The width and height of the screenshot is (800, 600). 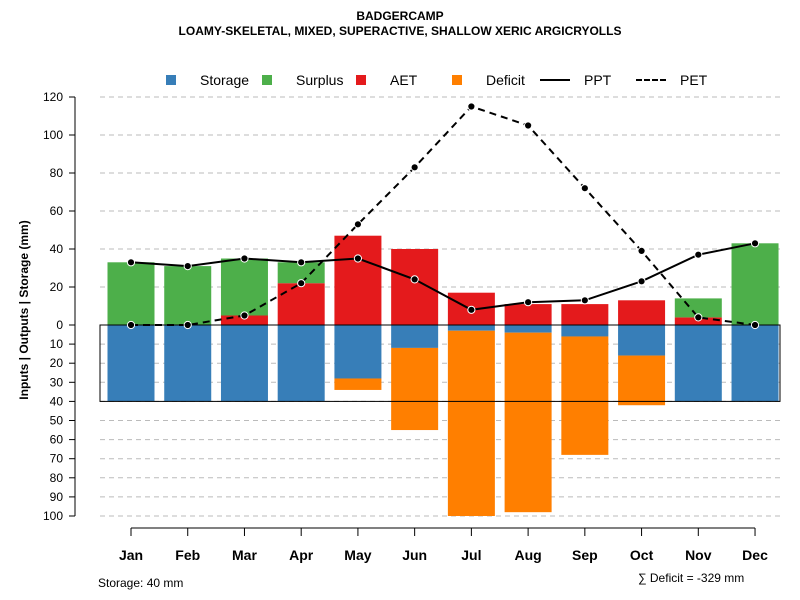 I want to click on legend-ppt: PPT, so click(x=575, y=80).